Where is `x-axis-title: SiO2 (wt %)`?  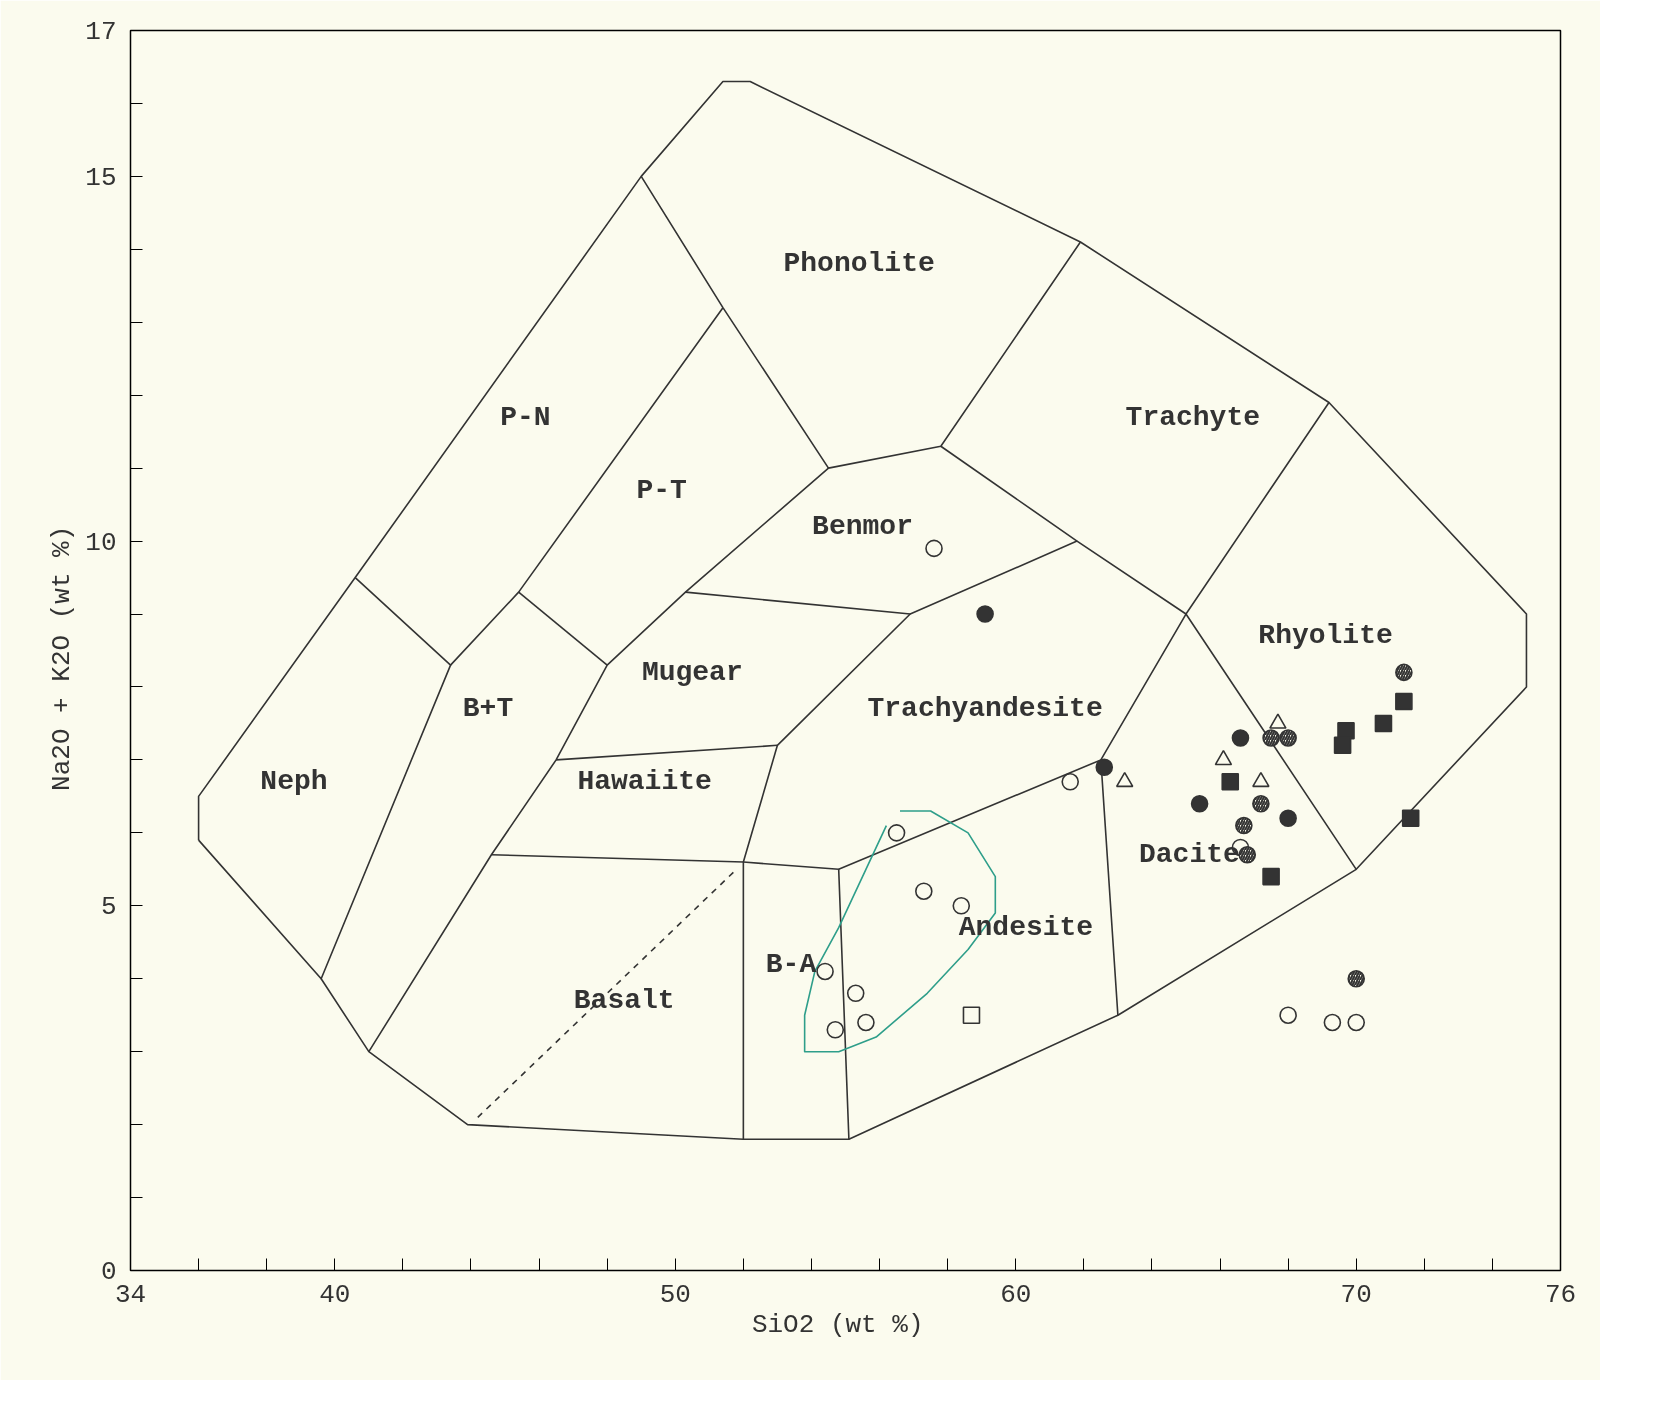
x-axis-title: SiO2 (wt %) is located at coordinates (837, 1324).